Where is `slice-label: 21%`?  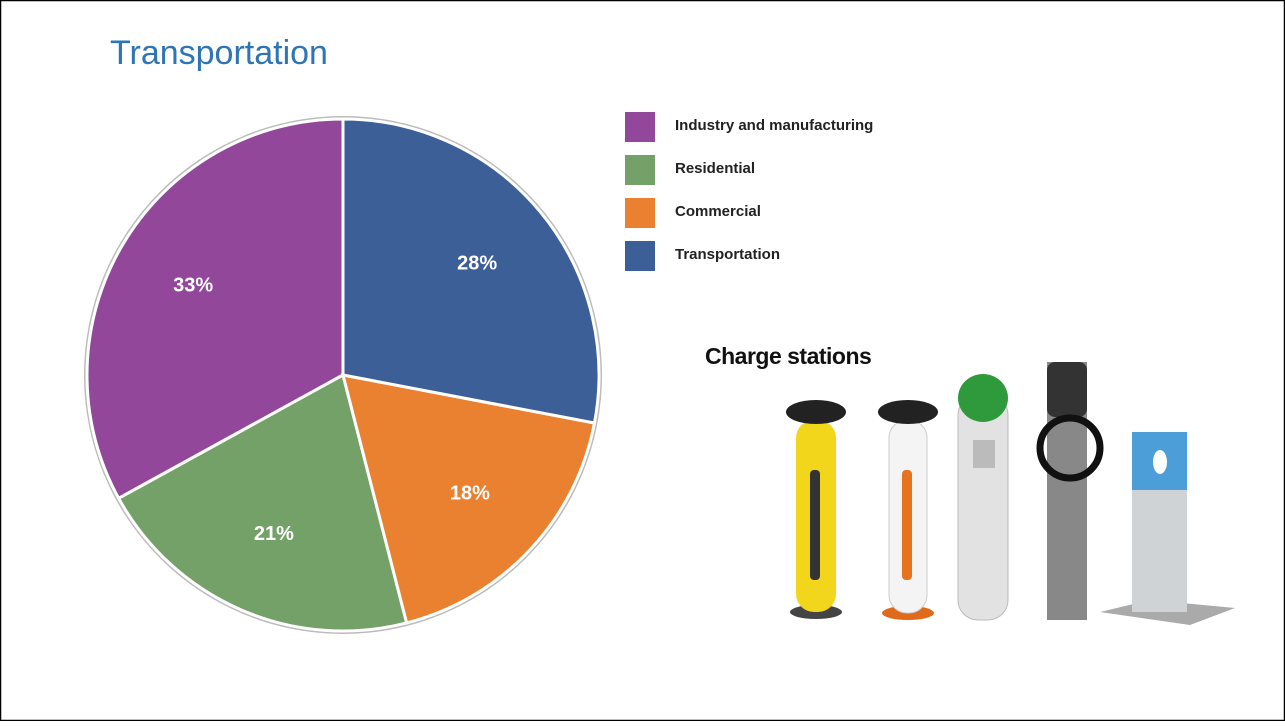
slice-label: 21% is located at coordinates (274, 534).